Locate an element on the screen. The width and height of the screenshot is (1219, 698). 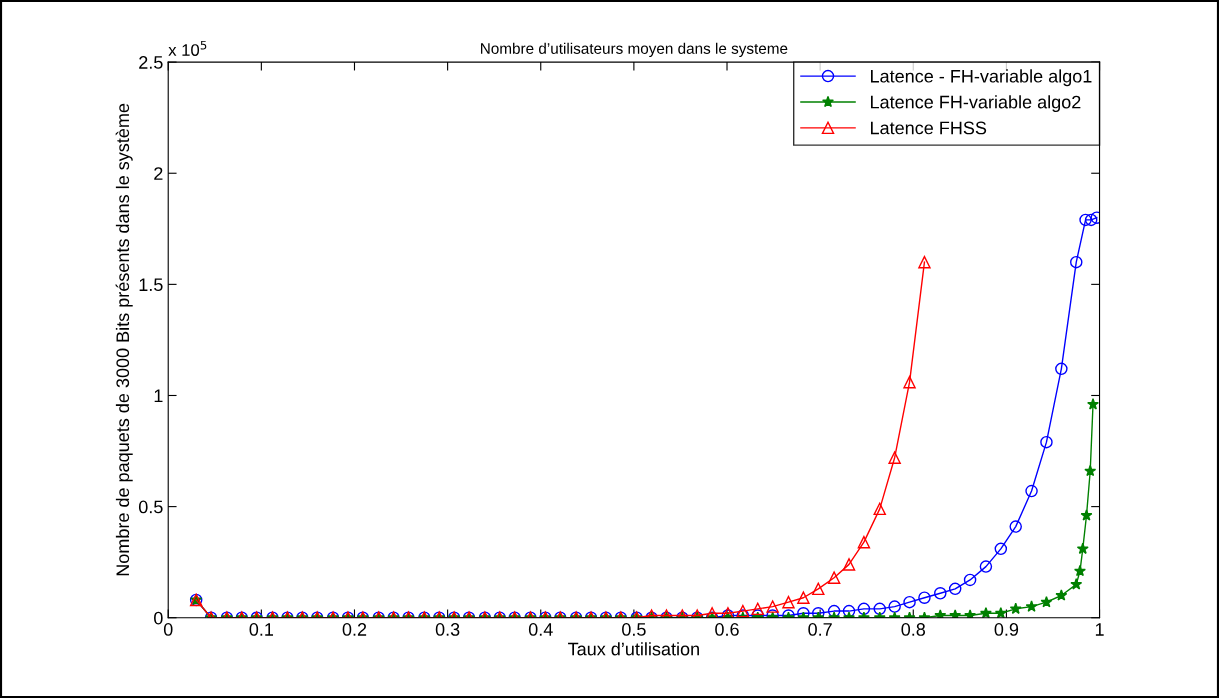
x-tick-label: 0.7 is located at coordinates (820, 629).